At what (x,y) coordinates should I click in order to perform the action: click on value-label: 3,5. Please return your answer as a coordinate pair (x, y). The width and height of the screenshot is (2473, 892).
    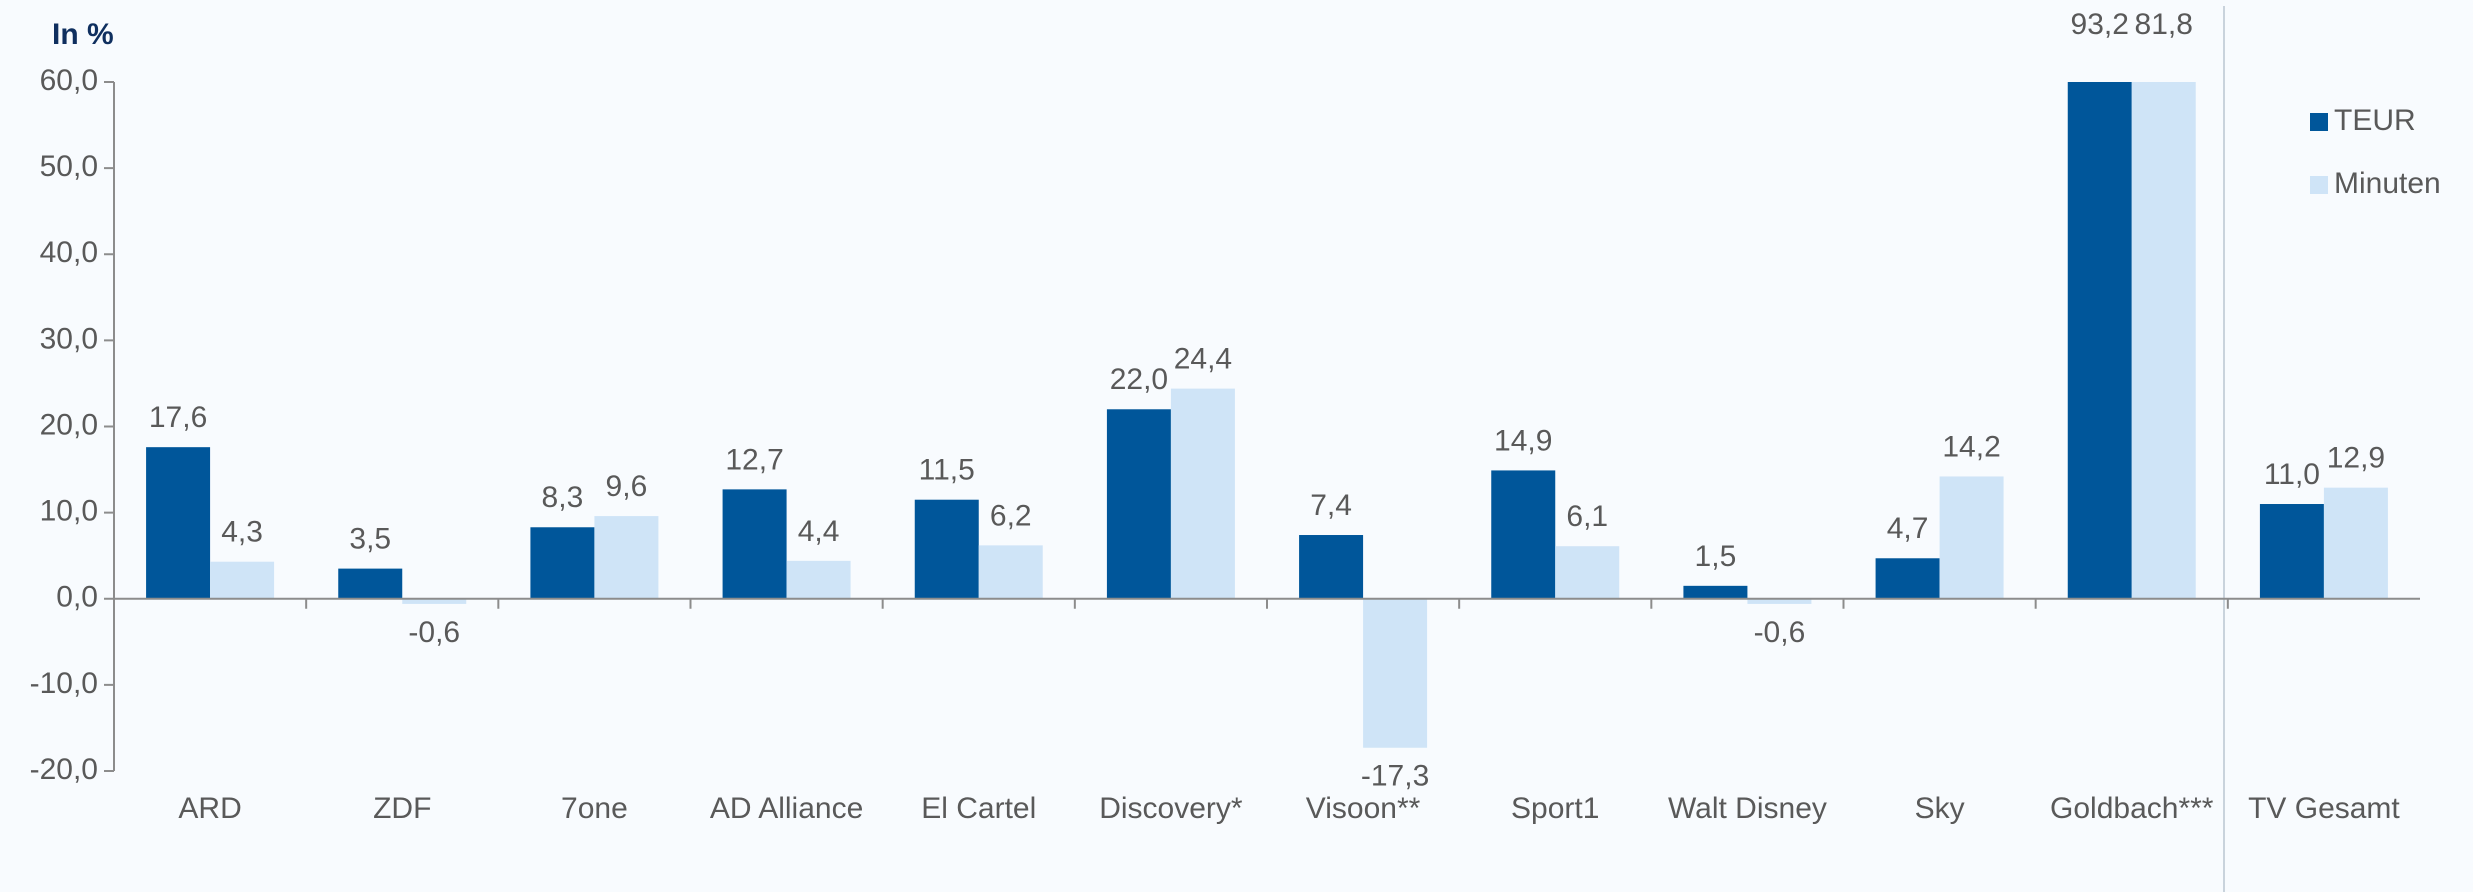
    Looking at the image, I should click on (370, 539).